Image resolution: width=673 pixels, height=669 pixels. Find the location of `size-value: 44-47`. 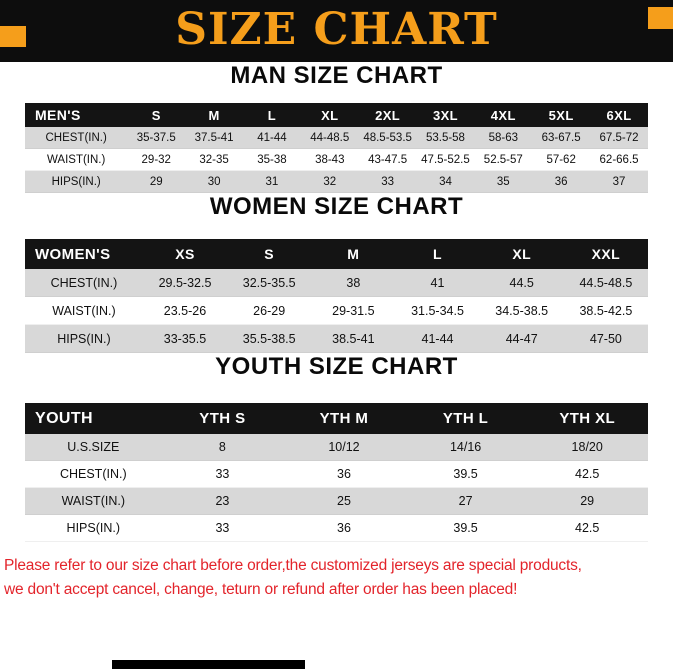

size-value: 44-47 is located at coordinates (521, 338).